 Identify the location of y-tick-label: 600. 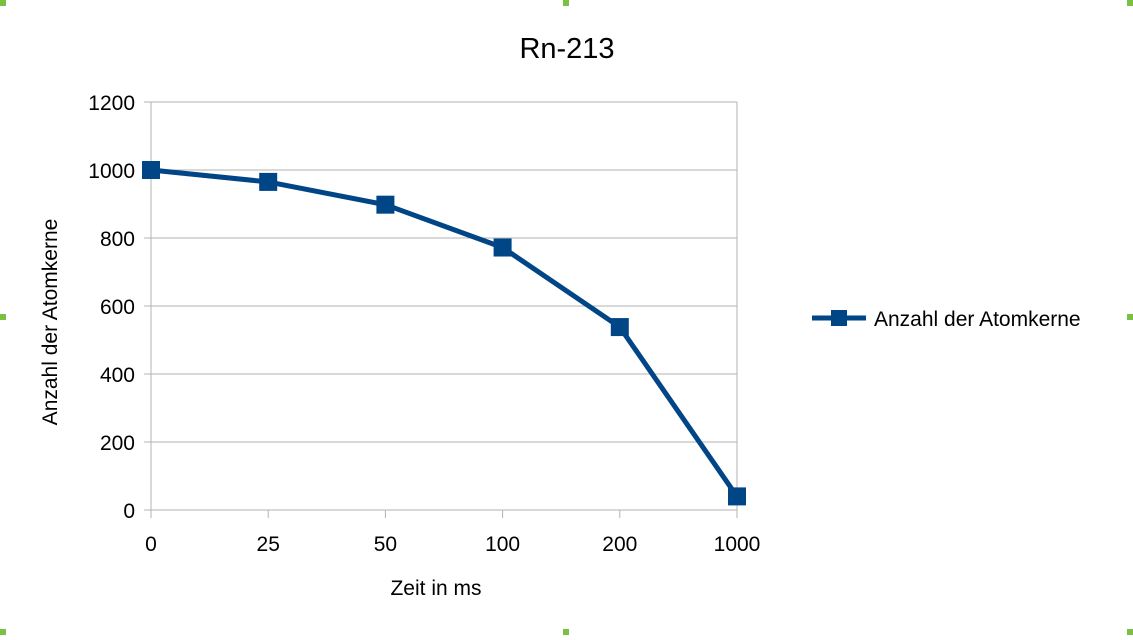
(117, 307).